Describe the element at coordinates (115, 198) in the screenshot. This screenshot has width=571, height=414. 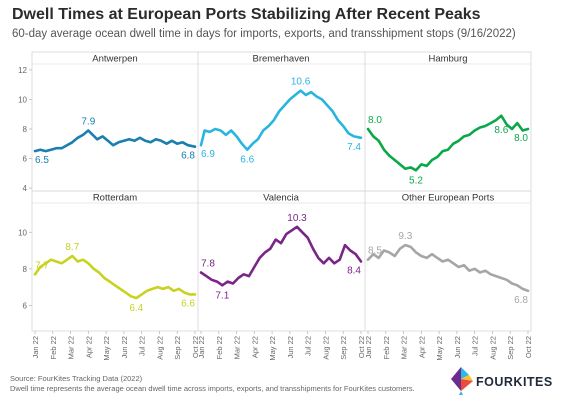
I see `panel-title: Rotterdam` at that location.